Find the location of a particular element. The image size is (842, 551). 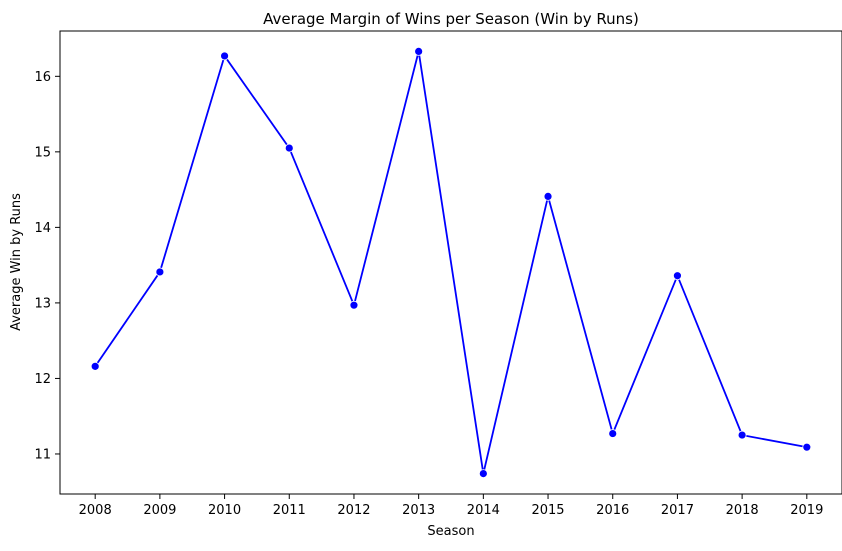

y-tick-label: 13 is located at coordinates (42, 303).